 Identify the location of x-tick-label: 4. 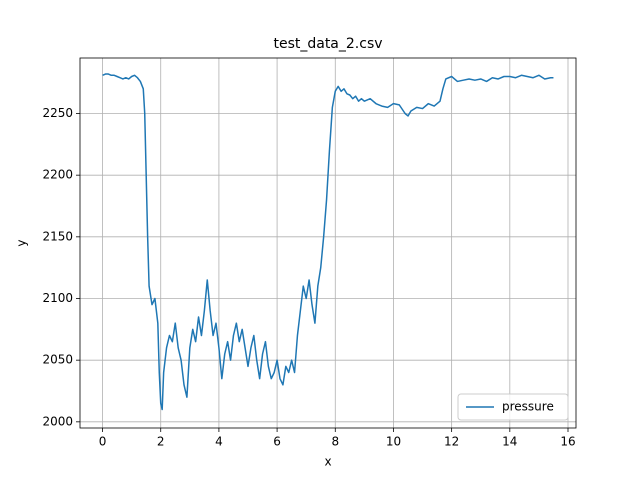
(219, 442).